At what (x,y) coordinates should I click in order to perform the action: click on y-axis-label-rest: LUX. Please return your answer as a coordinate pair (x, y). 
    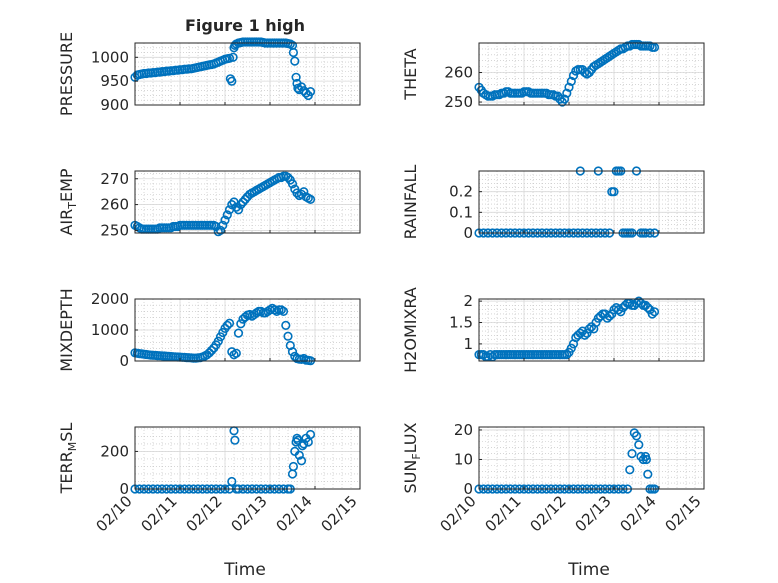
    Looking at the image, I should click on (410, 437).